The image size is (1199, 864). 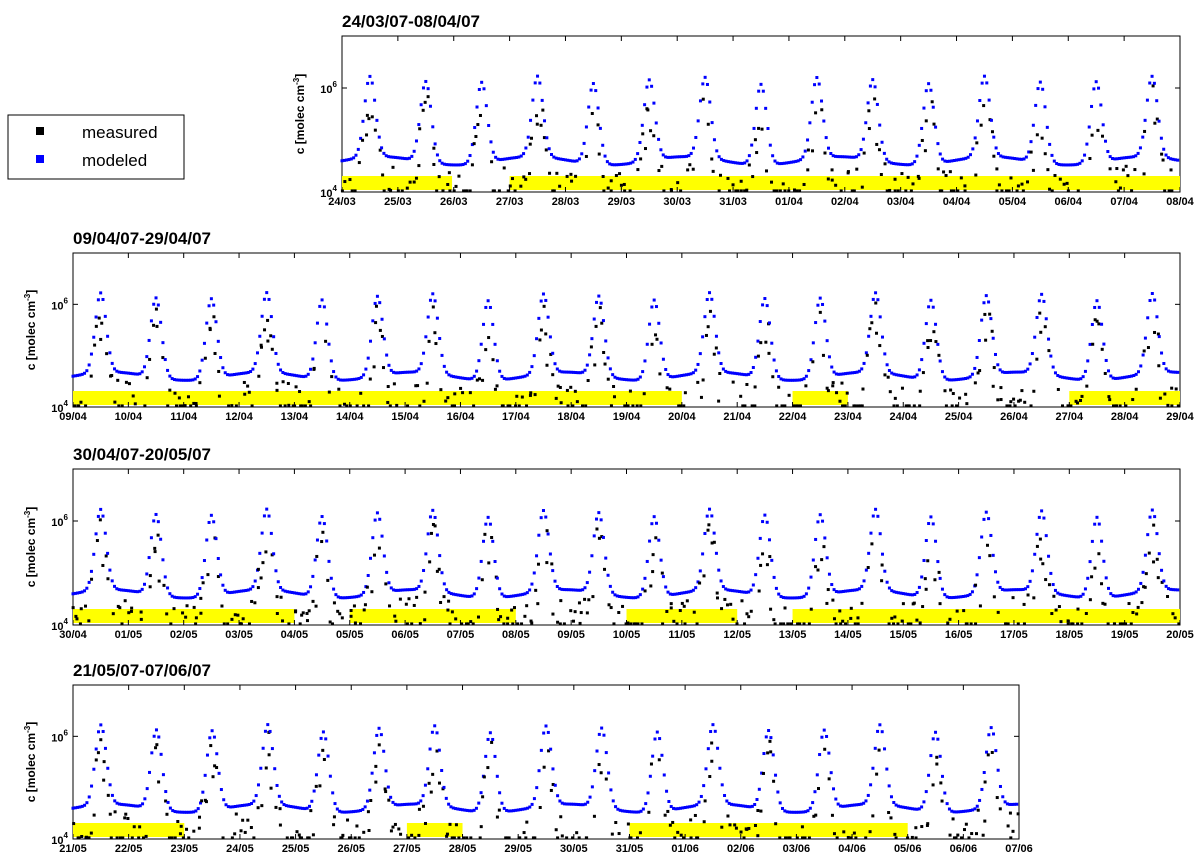 I want to click on x-tick-label: 08/04, so click(x=1180, y=202).